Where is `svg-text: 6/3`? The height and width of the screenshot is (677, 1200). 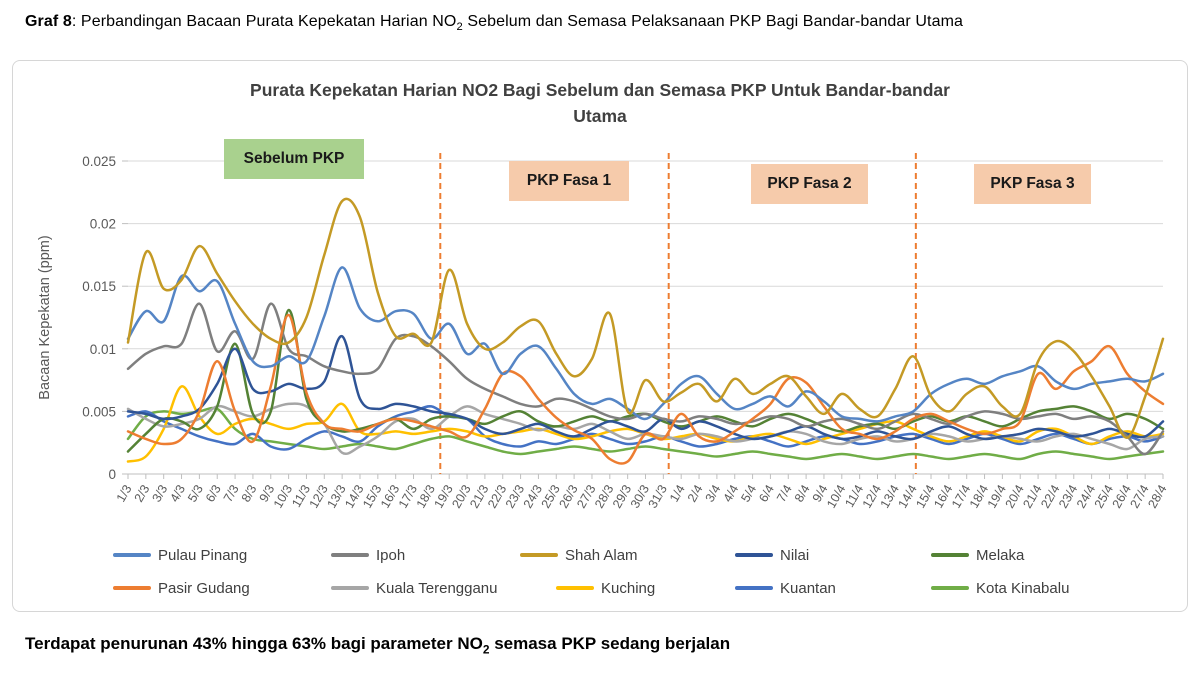
svg-text: 6/3 is located at coordinates (213, 493).